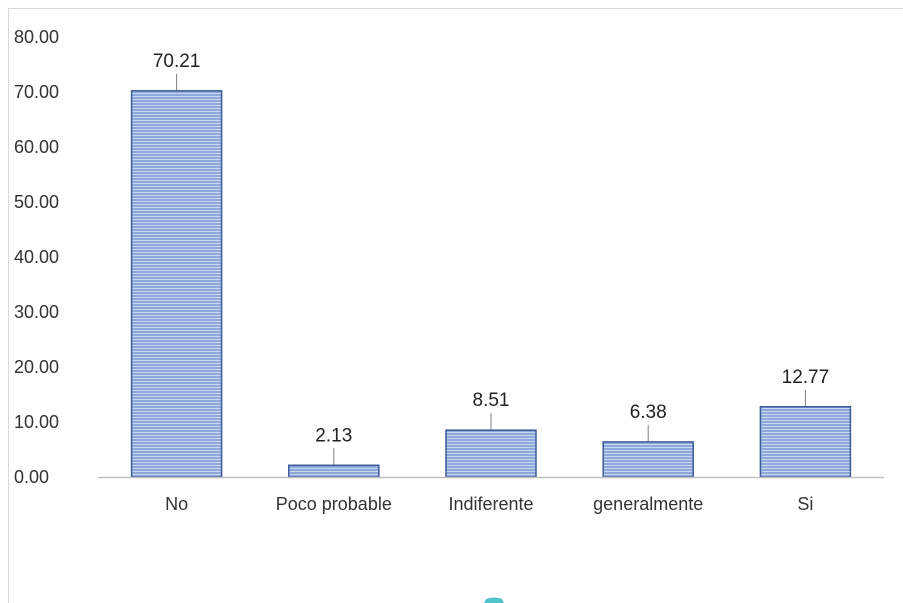  Describe the element at coordinates (36, 312) in the screenshot. I see `y-tick-label: 30.00` at that location.